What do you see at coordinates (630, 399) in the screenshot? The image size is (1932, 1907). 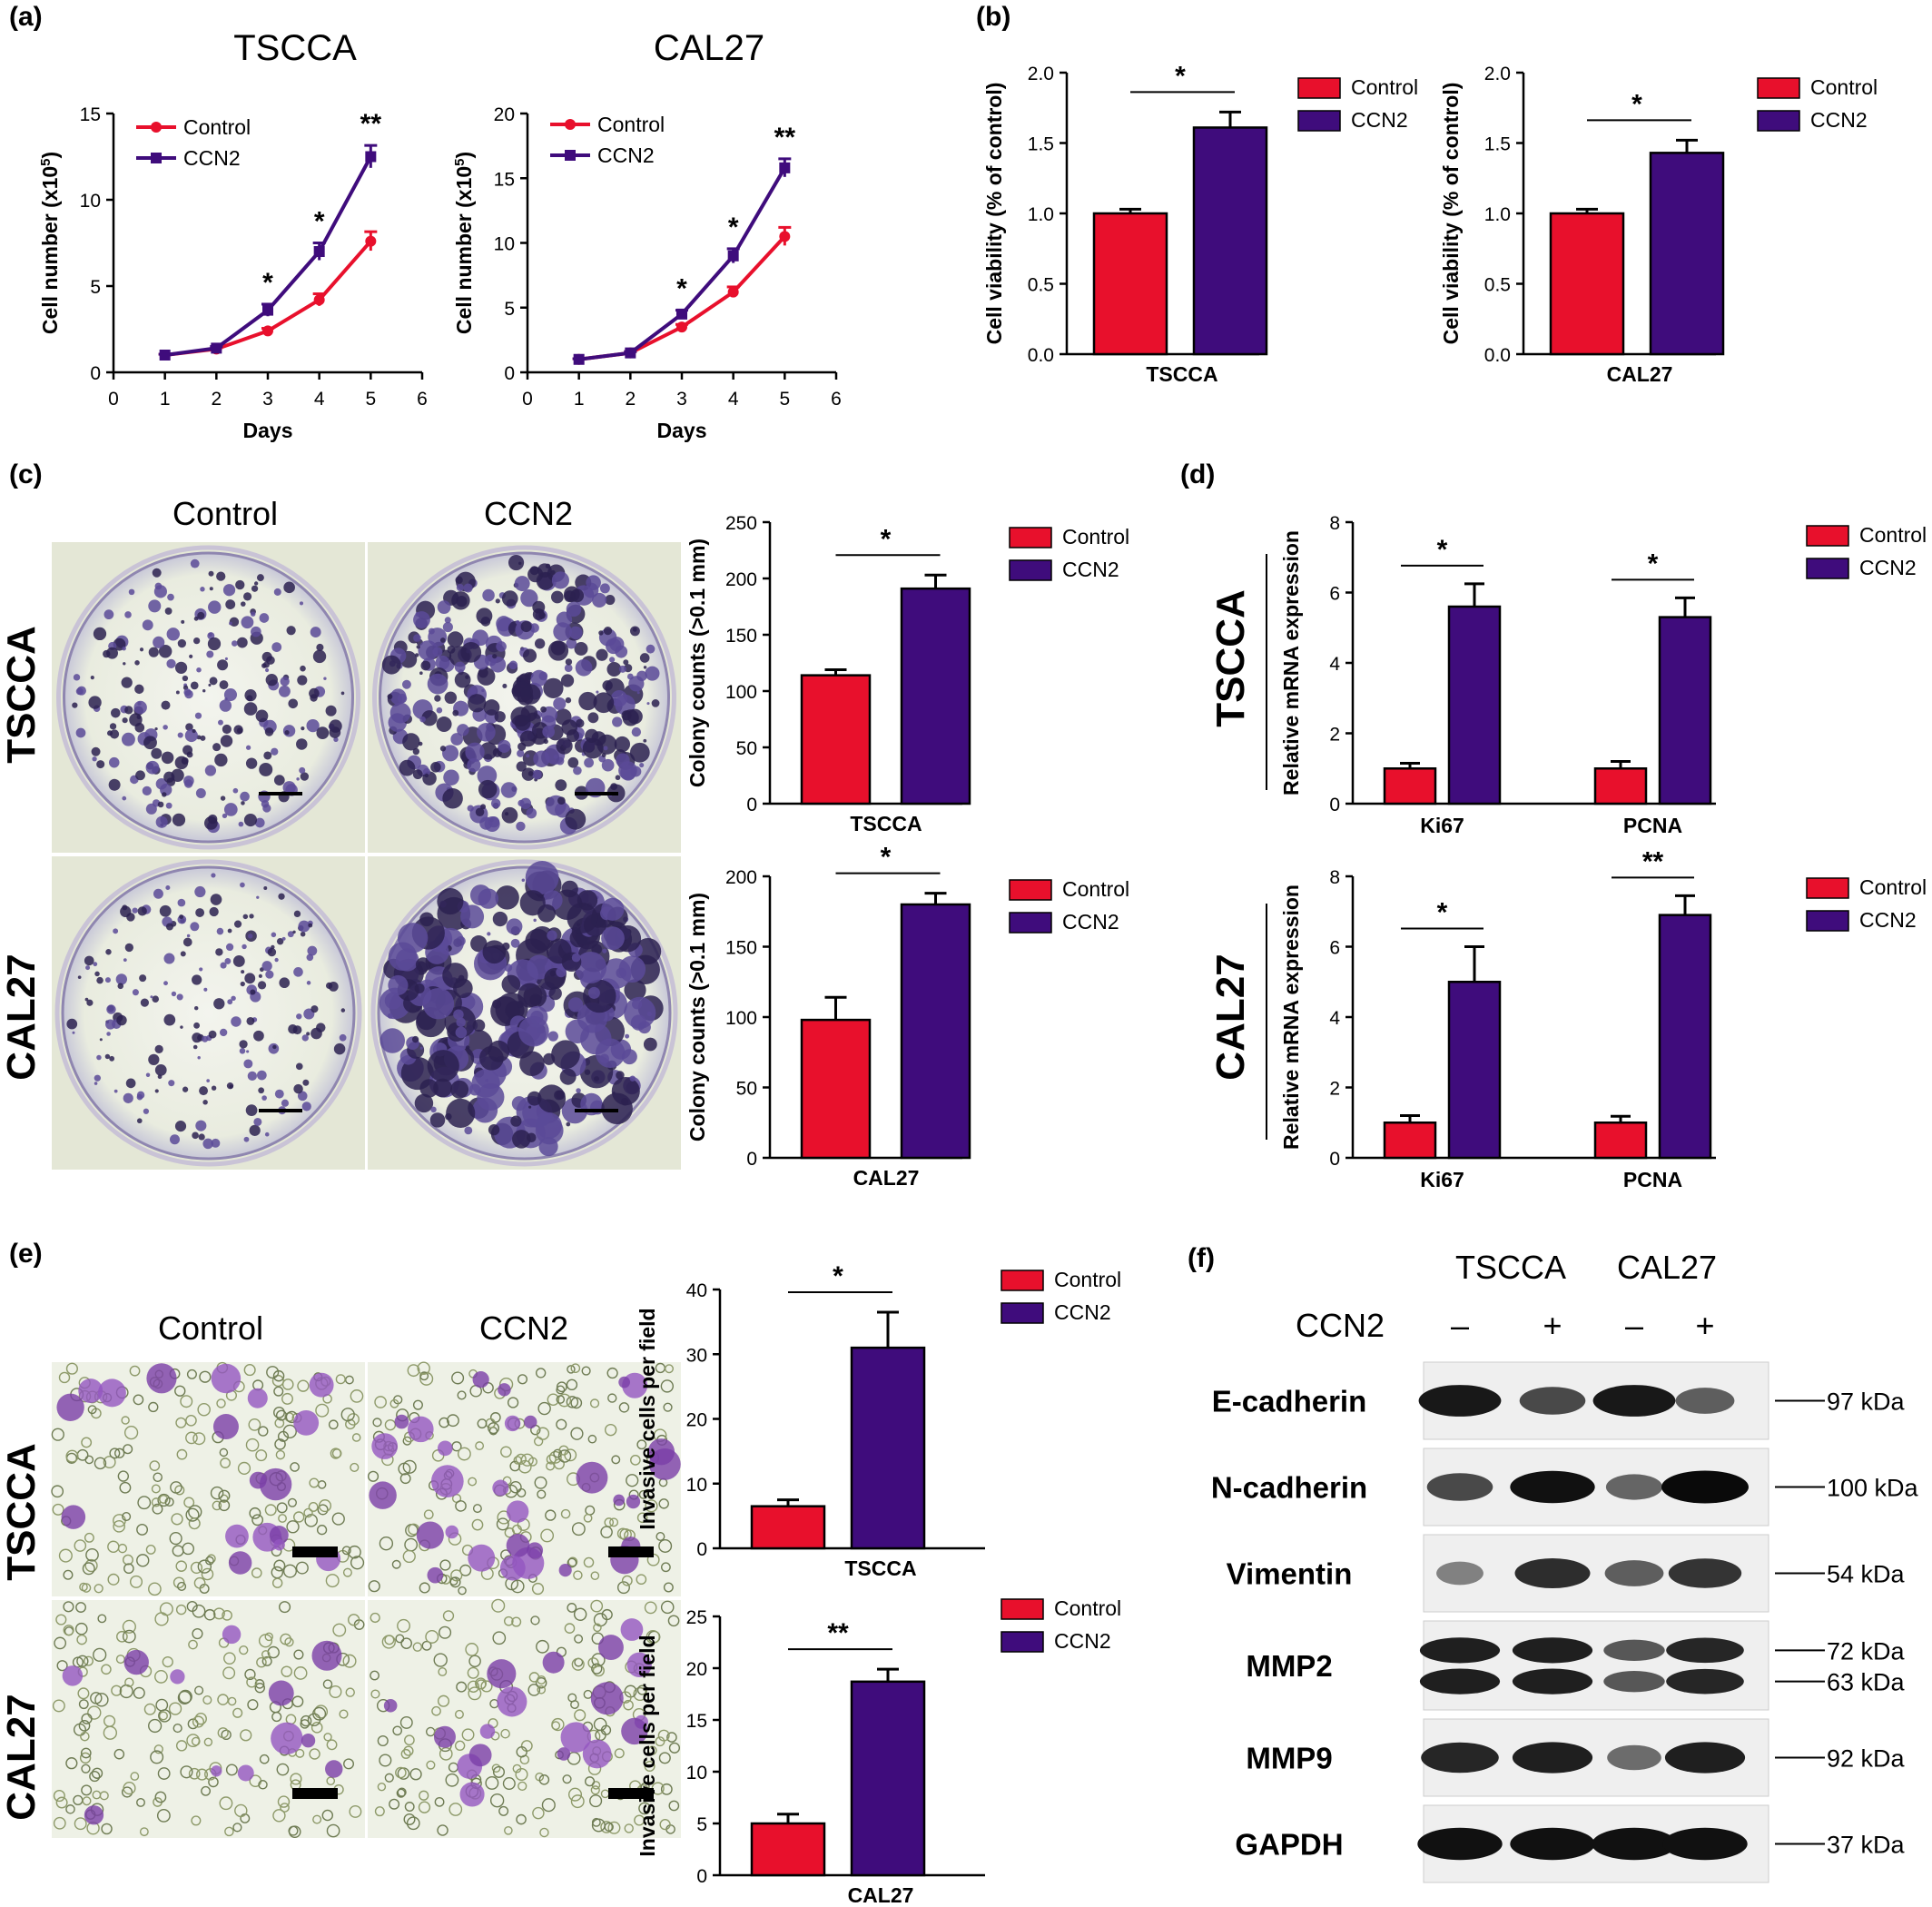 I see `a2-x-tick-label: 2` at bounding box center [630, 399].